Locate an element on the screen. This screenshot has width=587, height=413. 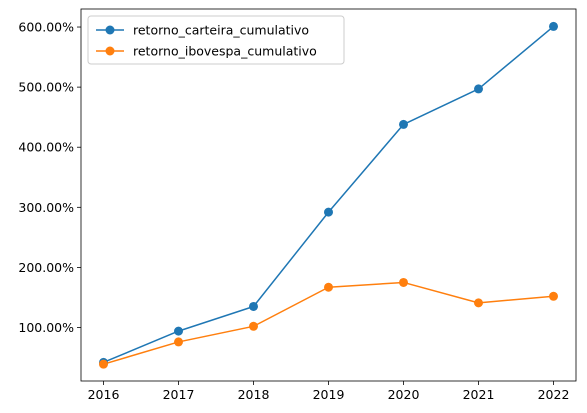
x-tick-label: 2022 is located at coordinates (554, 394).